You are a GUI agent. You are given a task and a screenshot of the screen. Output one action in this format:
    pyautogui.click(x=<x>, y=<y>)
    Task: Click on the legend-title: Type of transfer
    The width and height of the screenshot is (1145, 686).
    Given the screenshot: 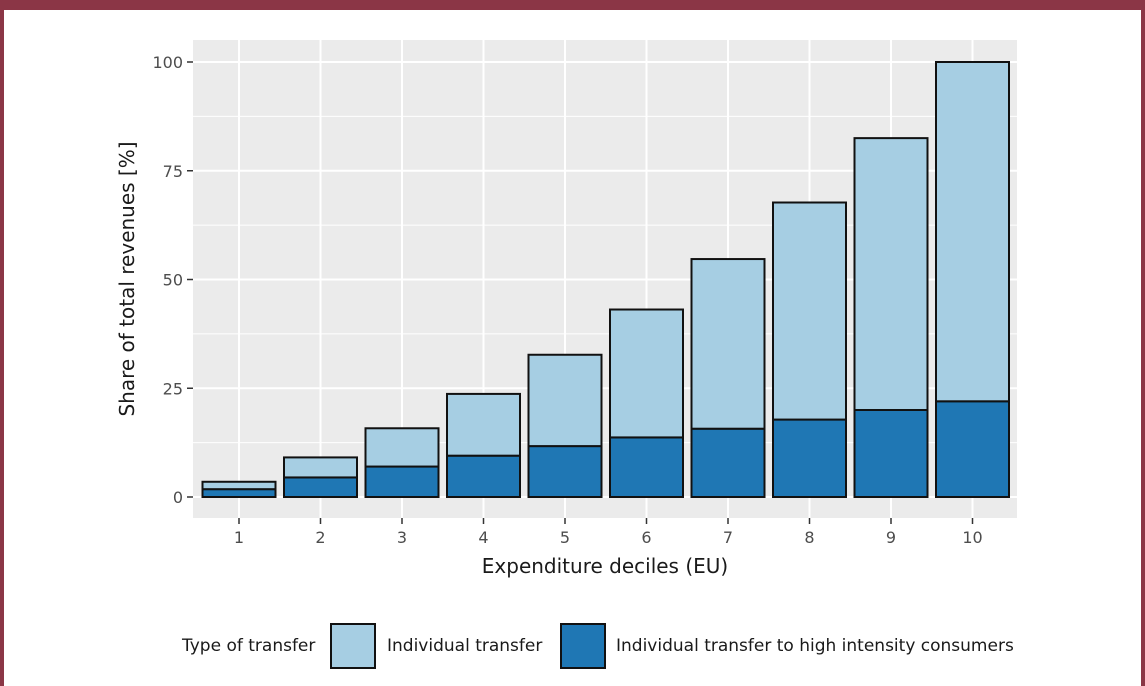 What is the action you would take?
    pyautogui.click(x=248, y=646)
    